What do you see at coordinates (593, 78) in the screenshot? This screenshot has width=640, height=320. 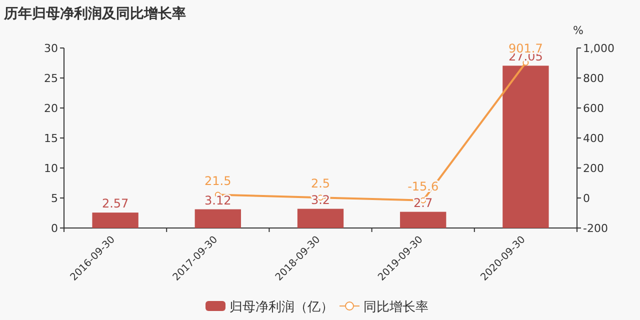 I see `y2-tick-label: 800` at bounding box center [593, 78].